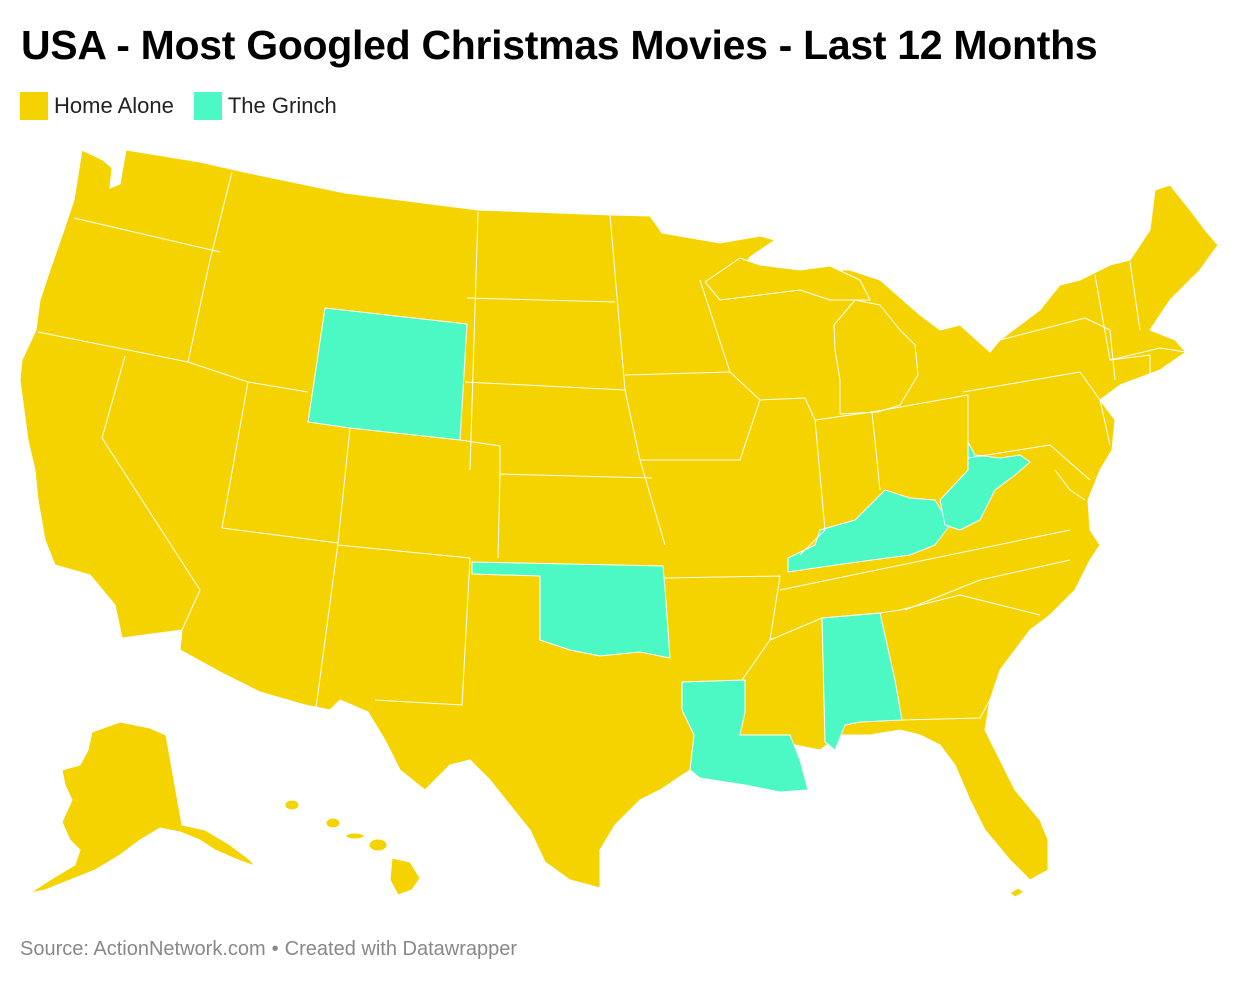 The width and height of the screenshot is (1240, 986). What do you see at coordinates (1017, 892) in the screenshot?
I see `florida-keys-shape` at bounding box center [1017, 892].